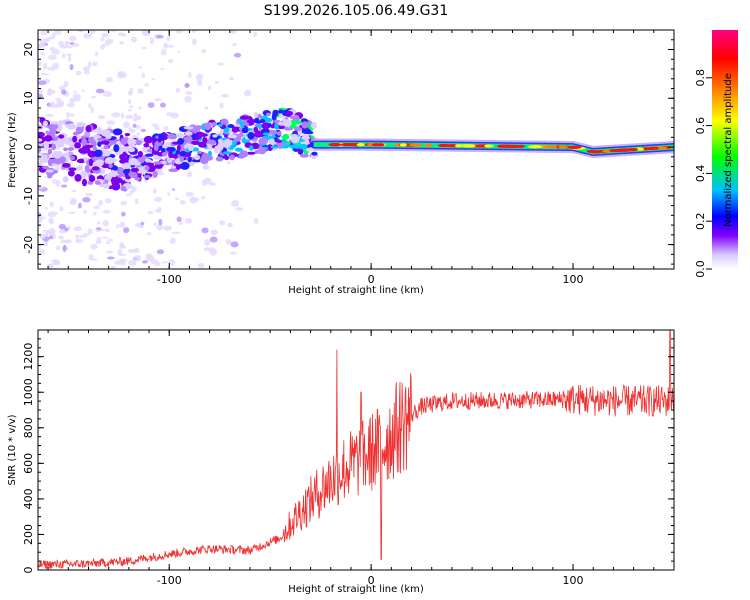 The height and width of the screenshot is (600, 750). I want to click on spectrogram-ytick-label: -20, so click(28, 245).